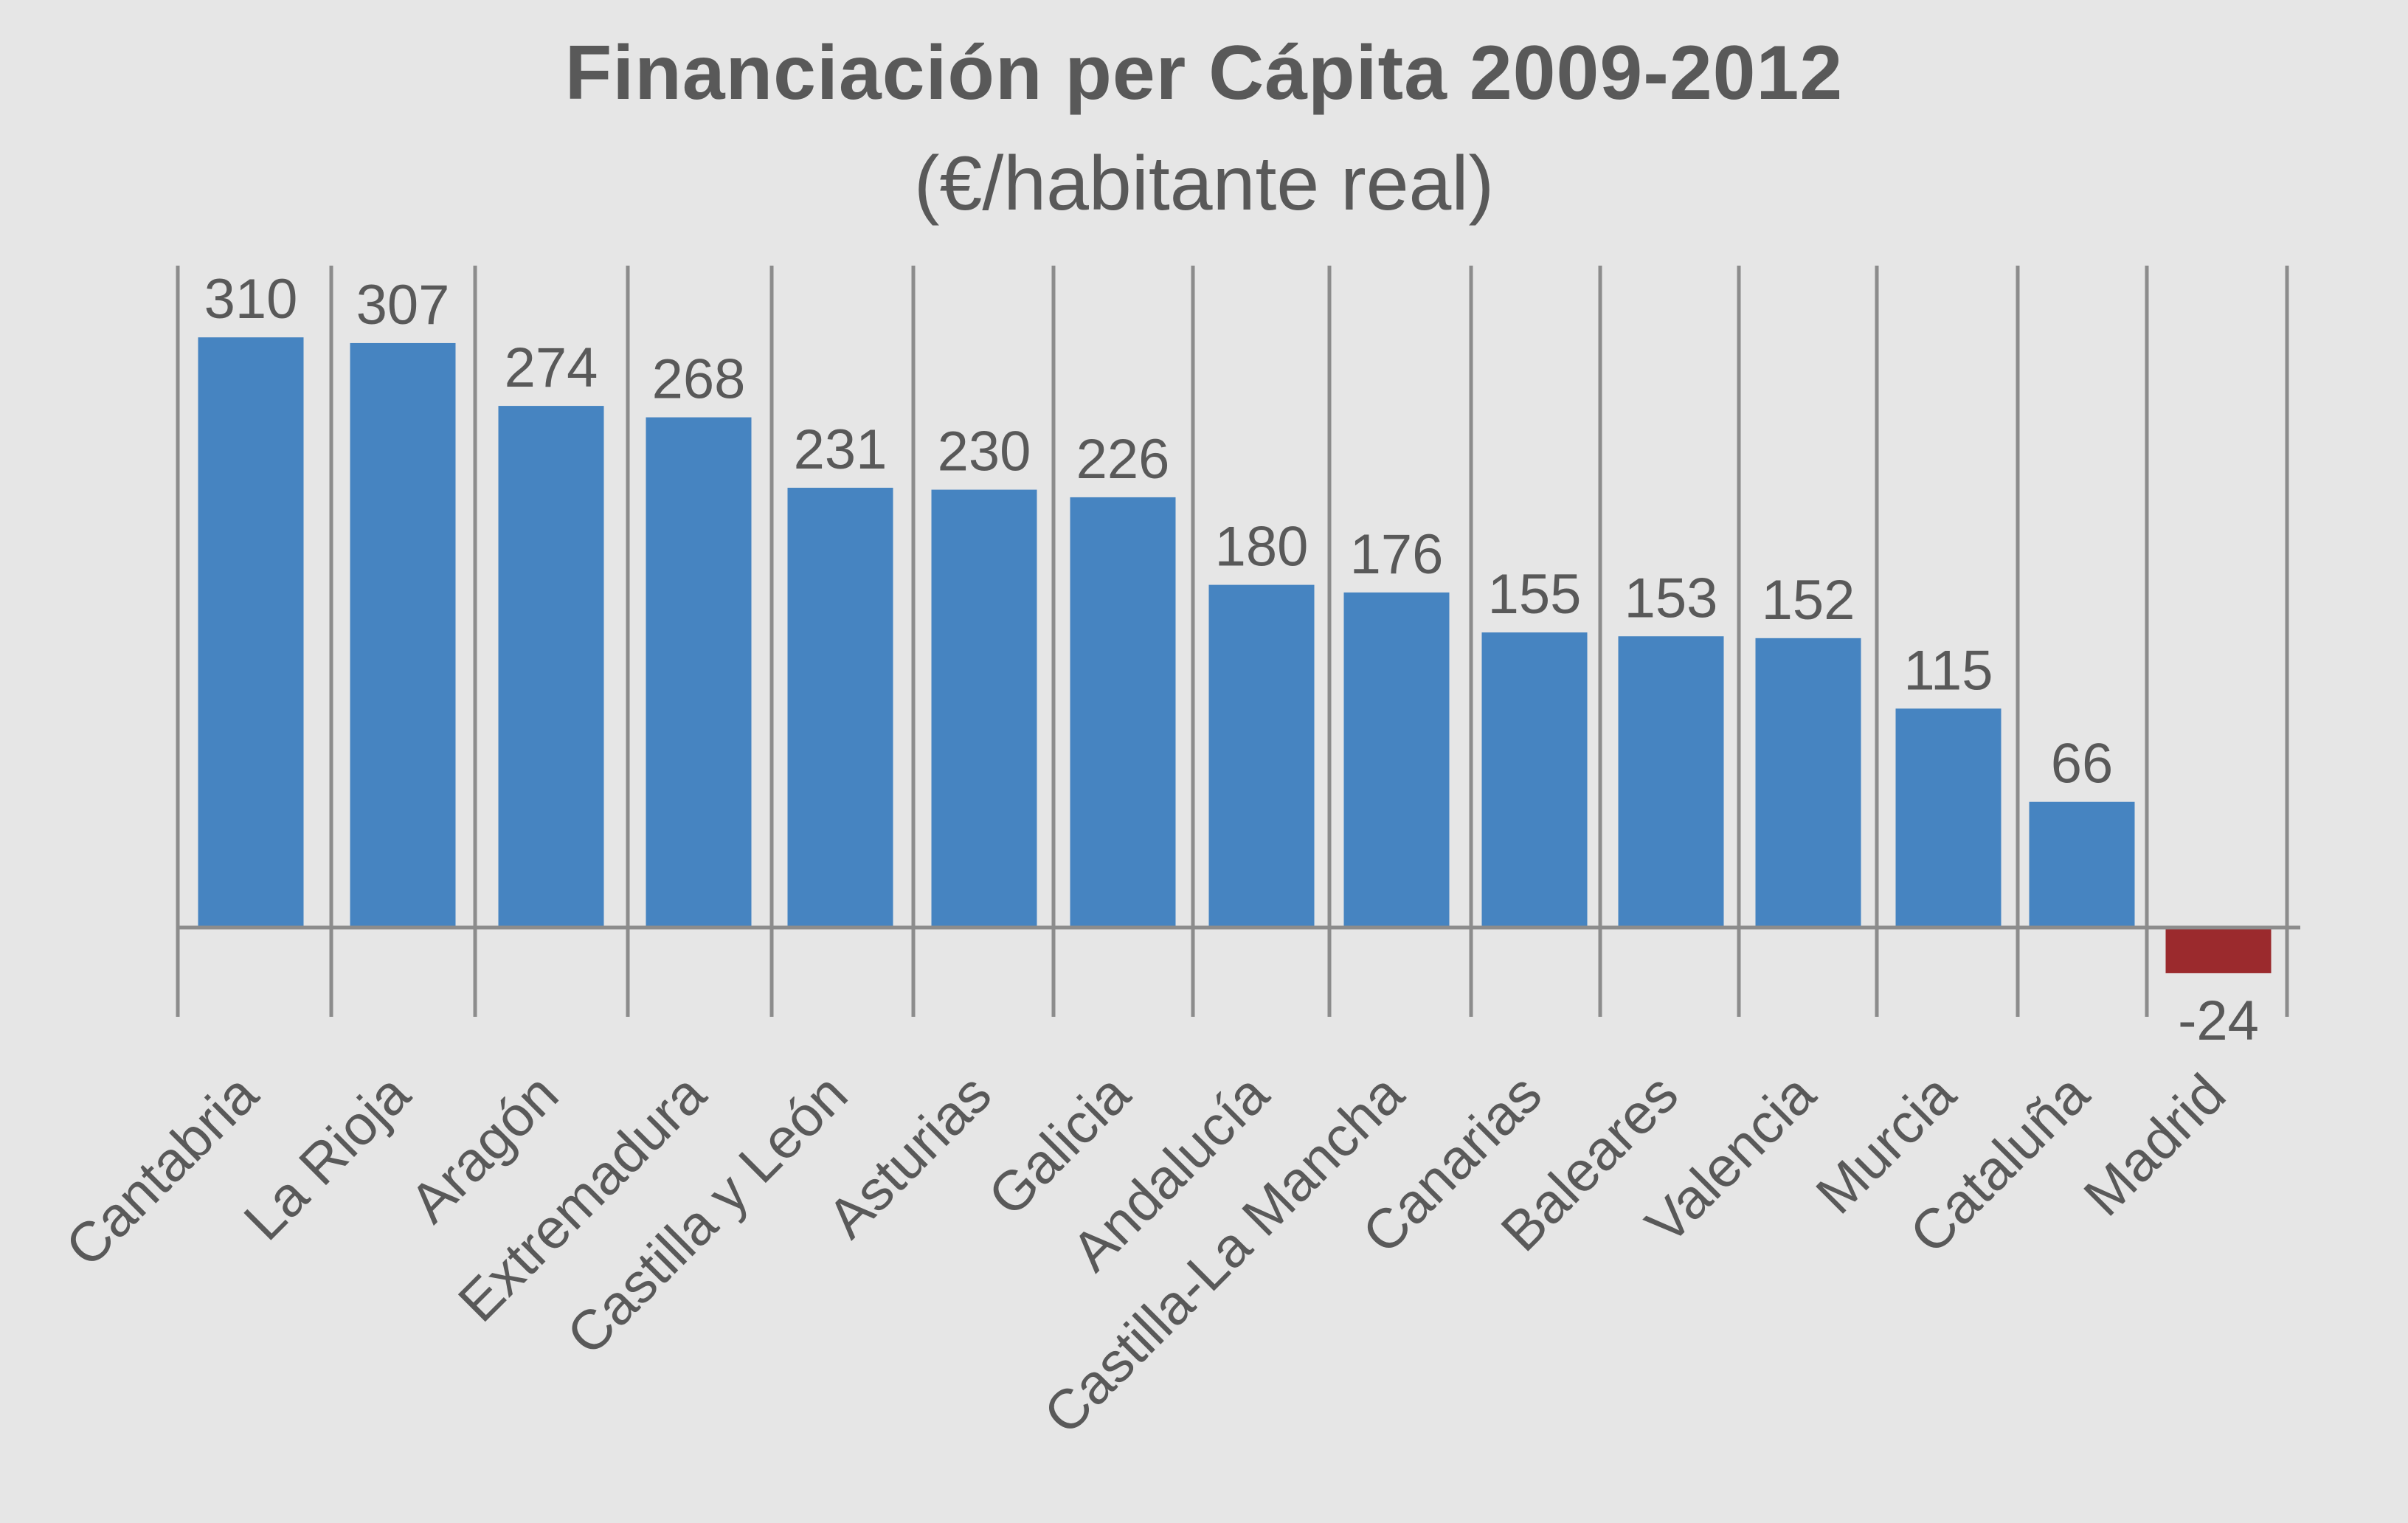  Describe the element at coordinates (2155, 1145) in the screenshot. I see `category-label: Madrid` at that location.